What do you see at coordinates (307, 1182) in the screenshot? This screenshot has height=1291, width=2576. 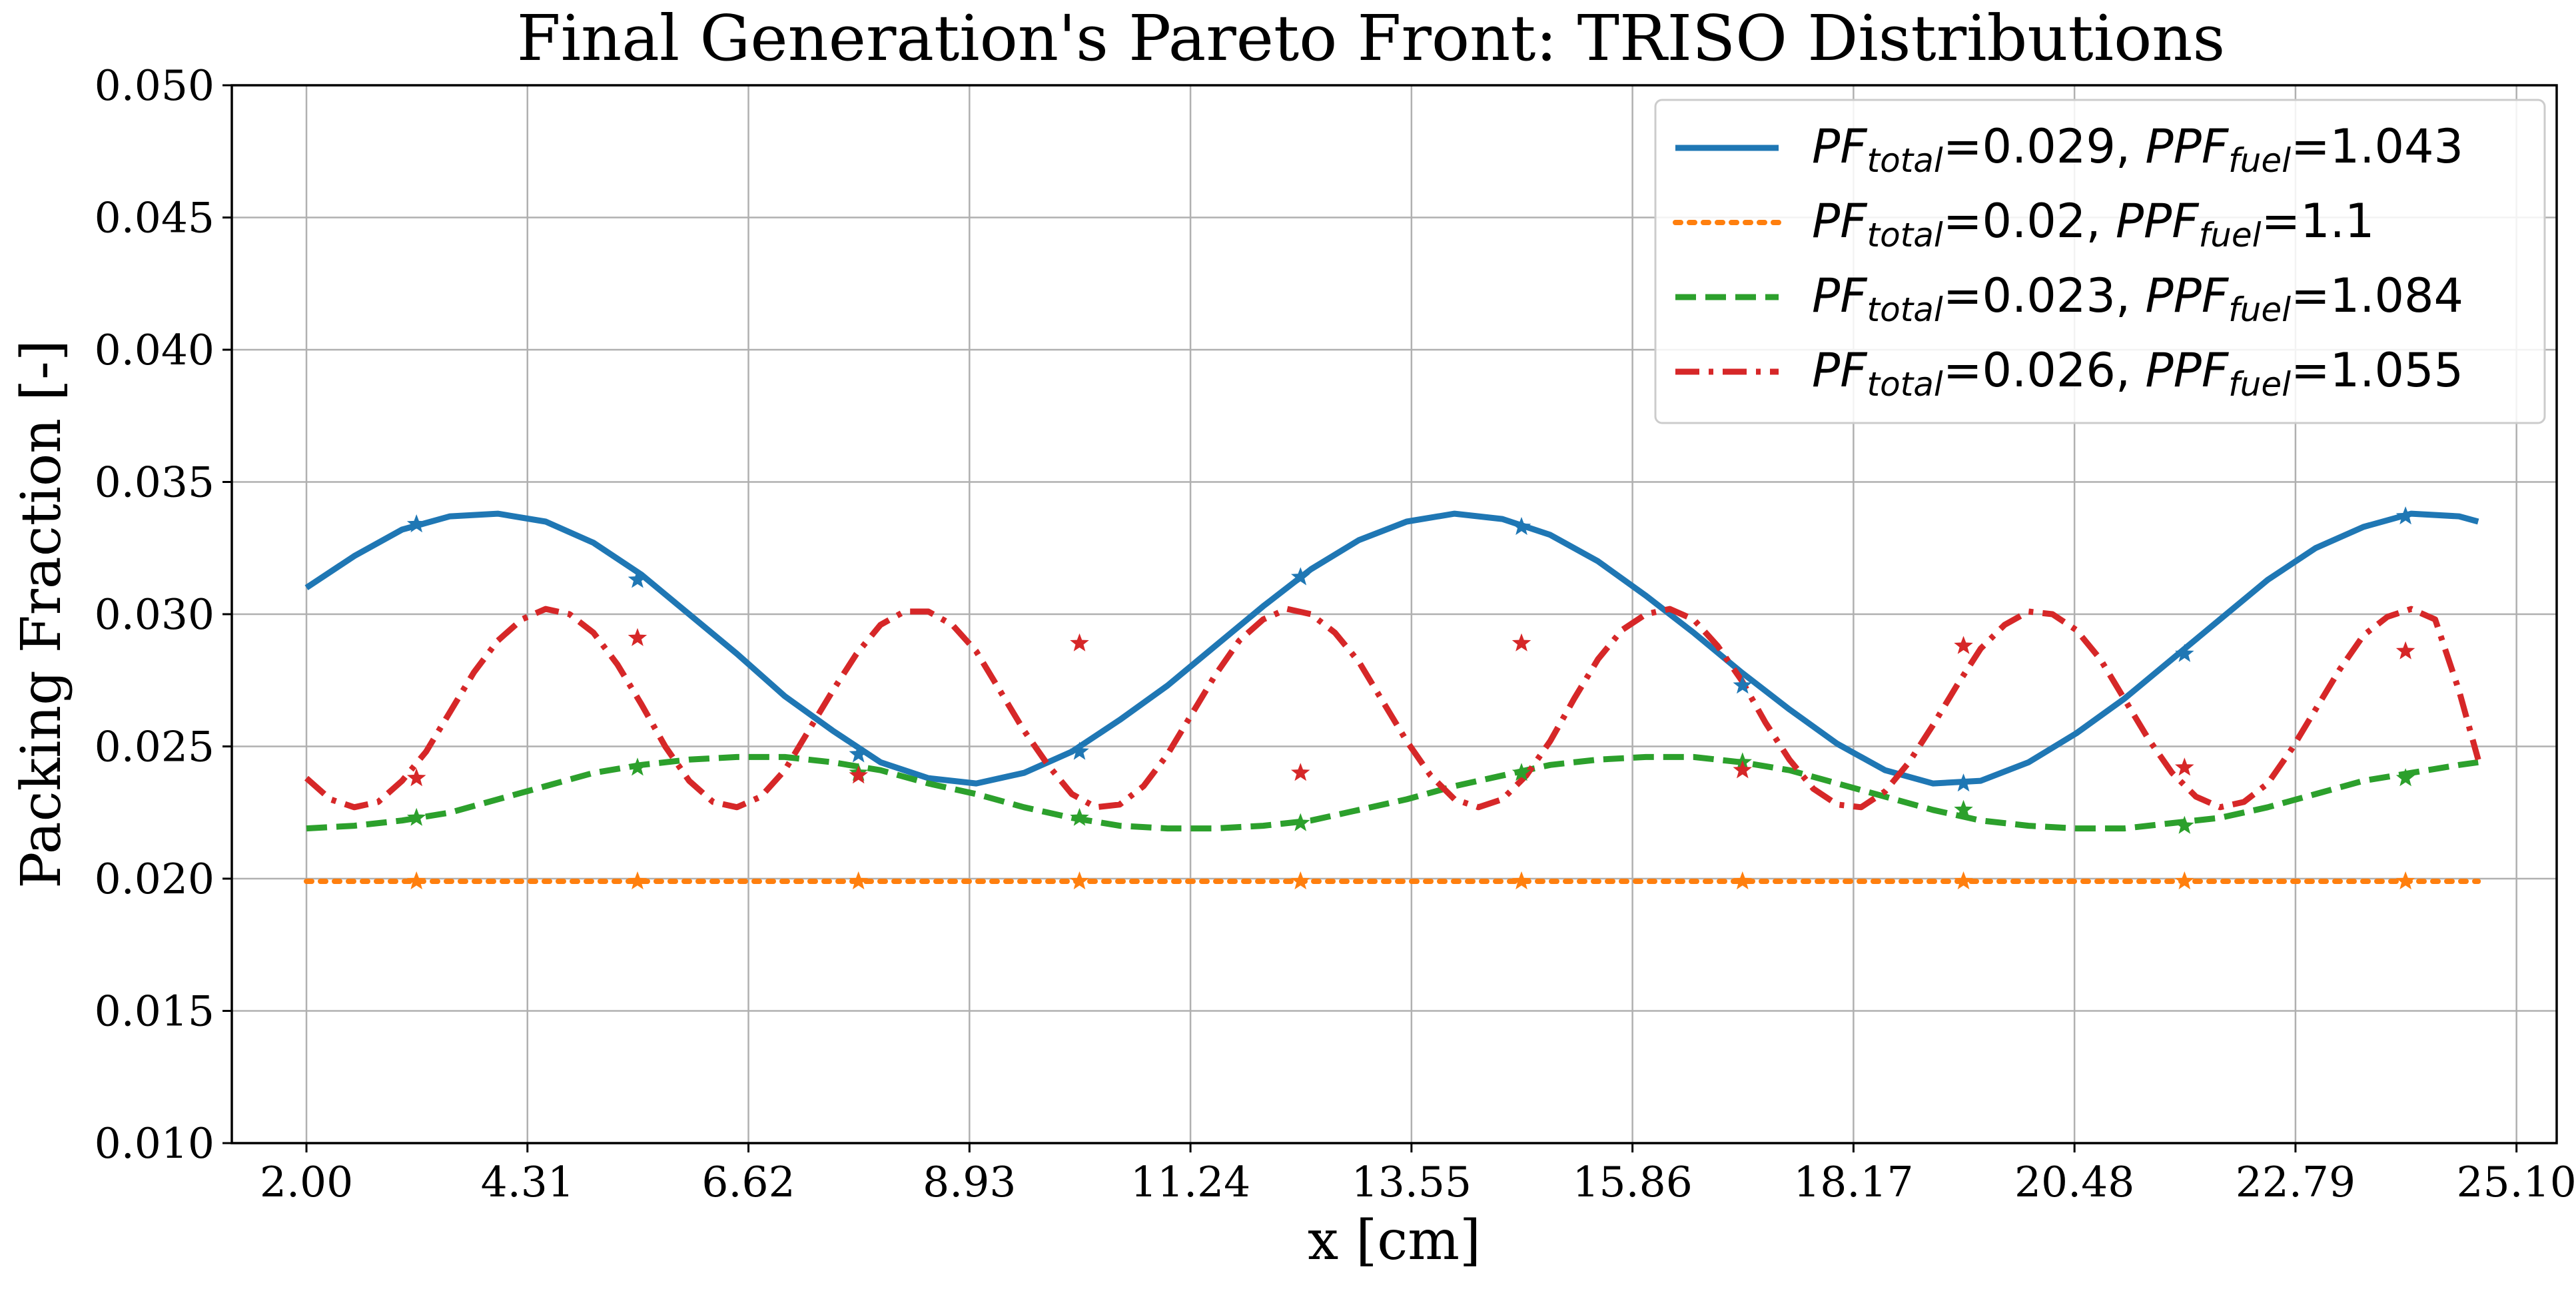 I see `x-tick-label: 2.00` at bounding box center [307, 1182].